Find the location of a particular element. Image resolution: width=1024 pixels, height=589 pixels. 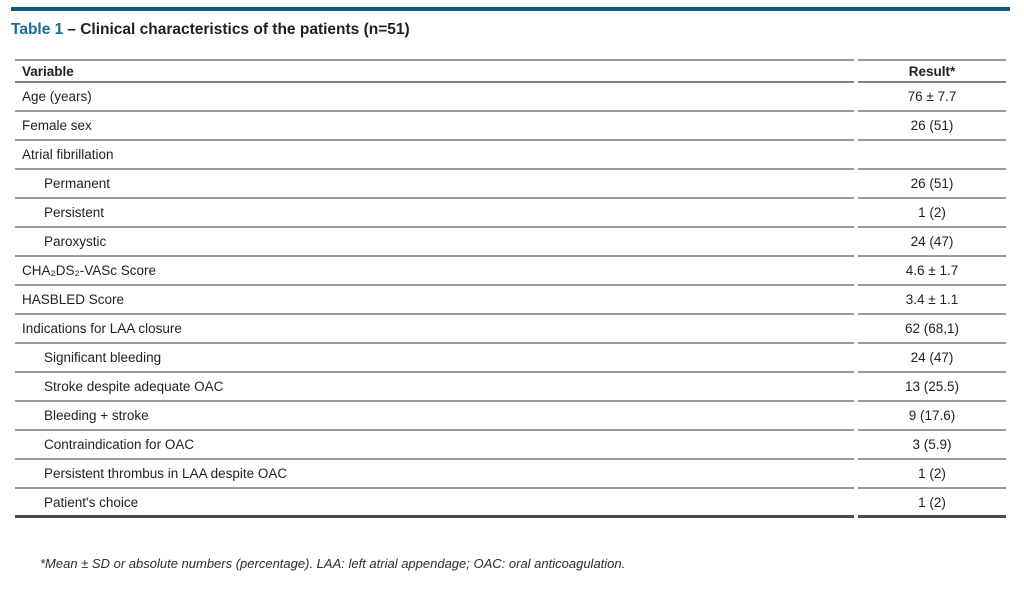

column-header-variable: Variable is located at coordinates (434, 71).